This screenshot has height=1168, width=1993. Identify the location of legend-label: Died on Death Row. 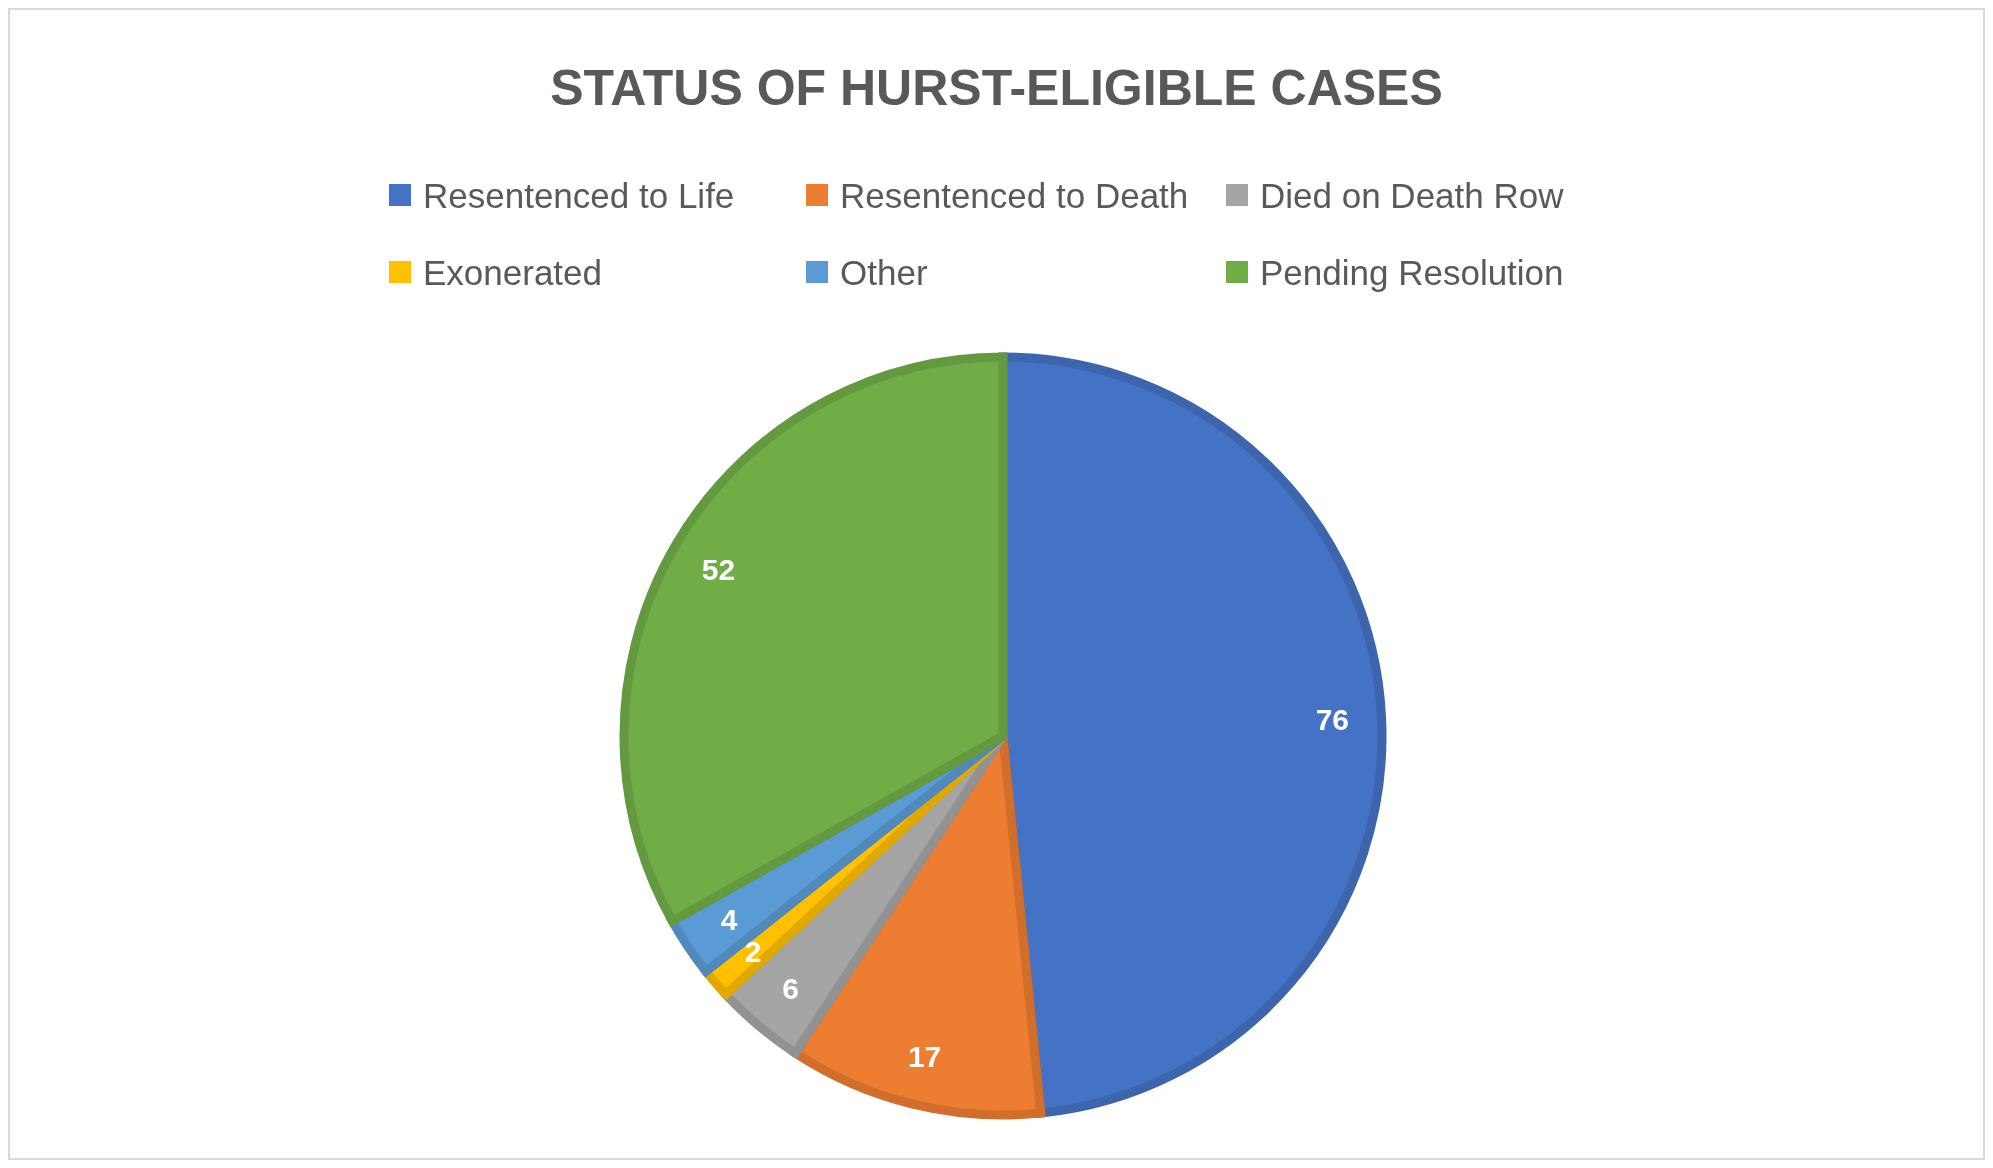
(1412, 195).